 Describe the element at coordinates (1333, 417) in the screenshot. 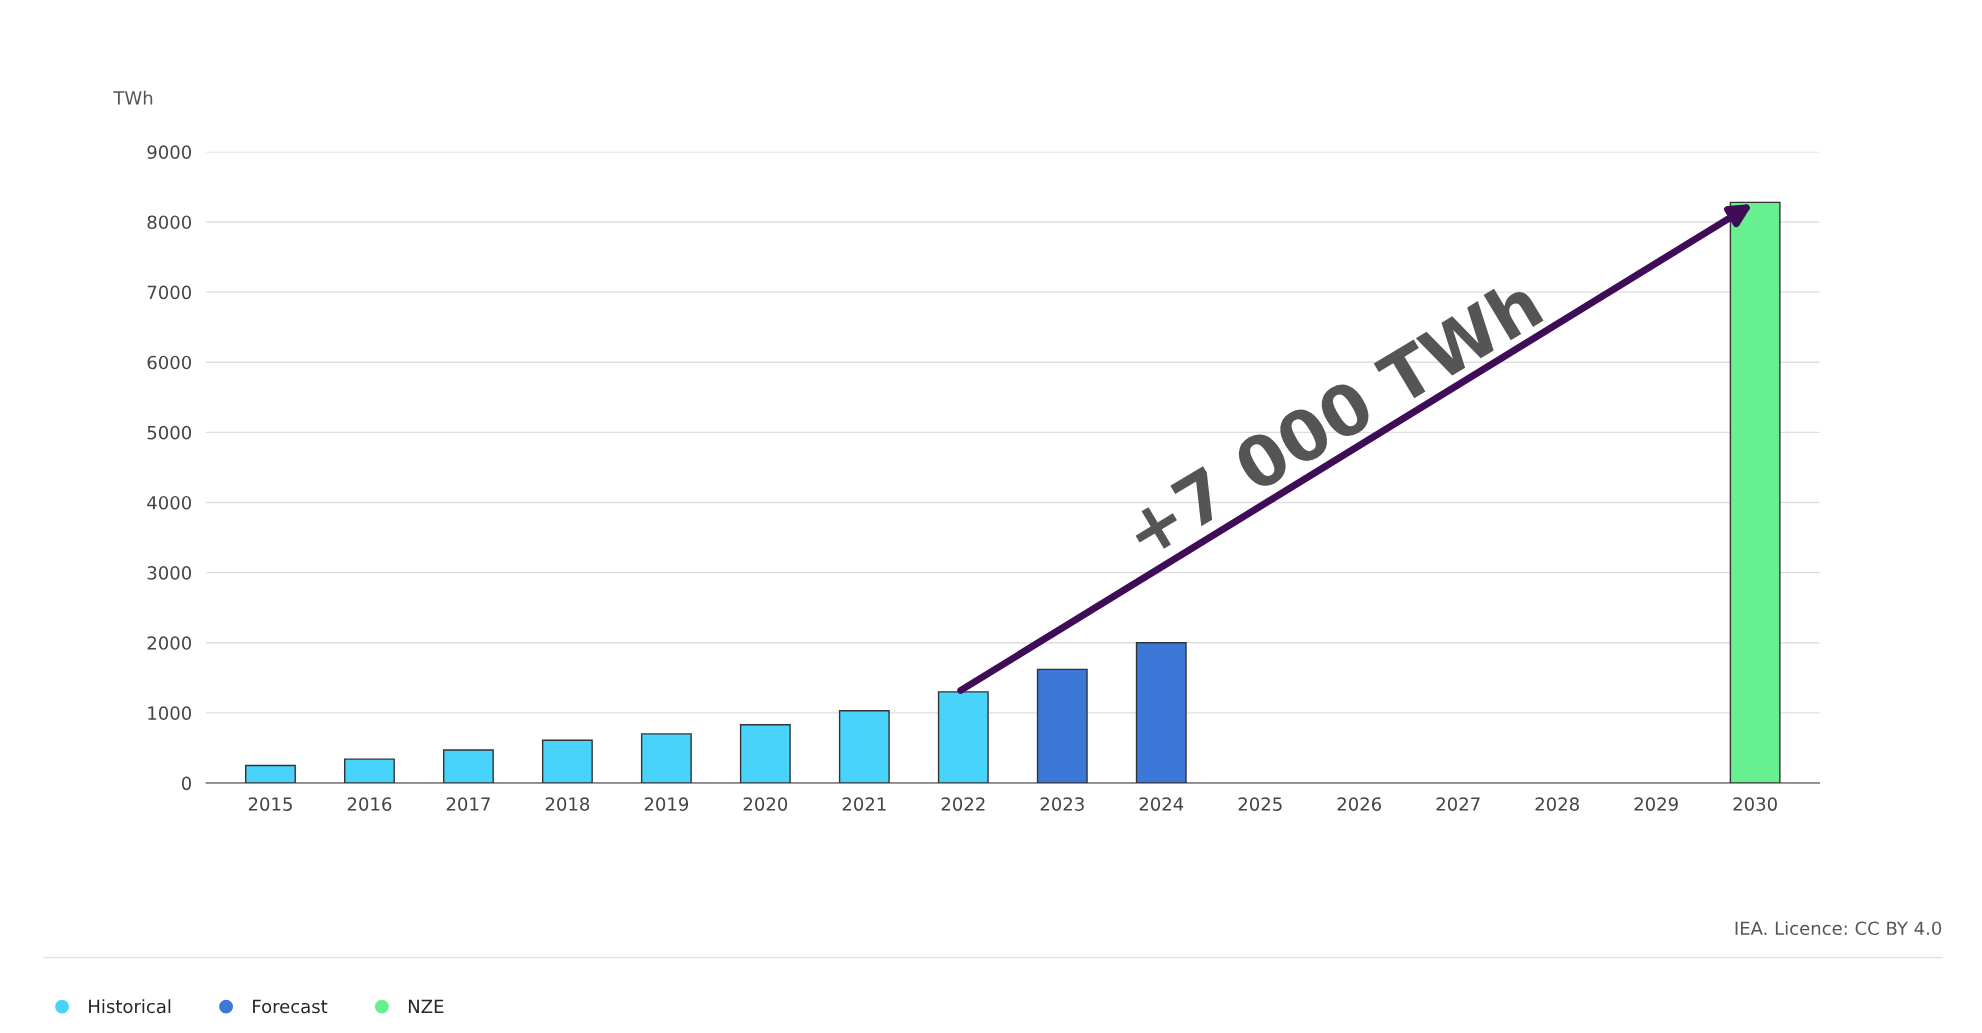

I see `annotation: +7 000 TWh` at that location.